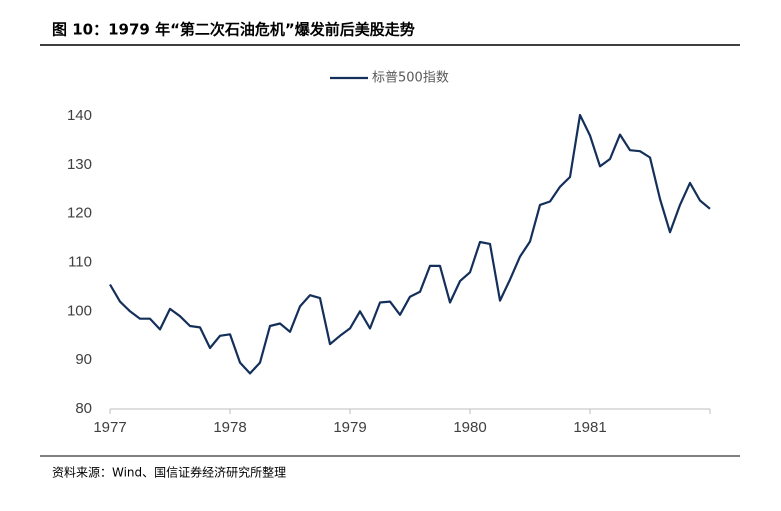 The height and width of the screenshot is (511, 781). I want to click on x-tick-label: 1977, so click(109, 427).